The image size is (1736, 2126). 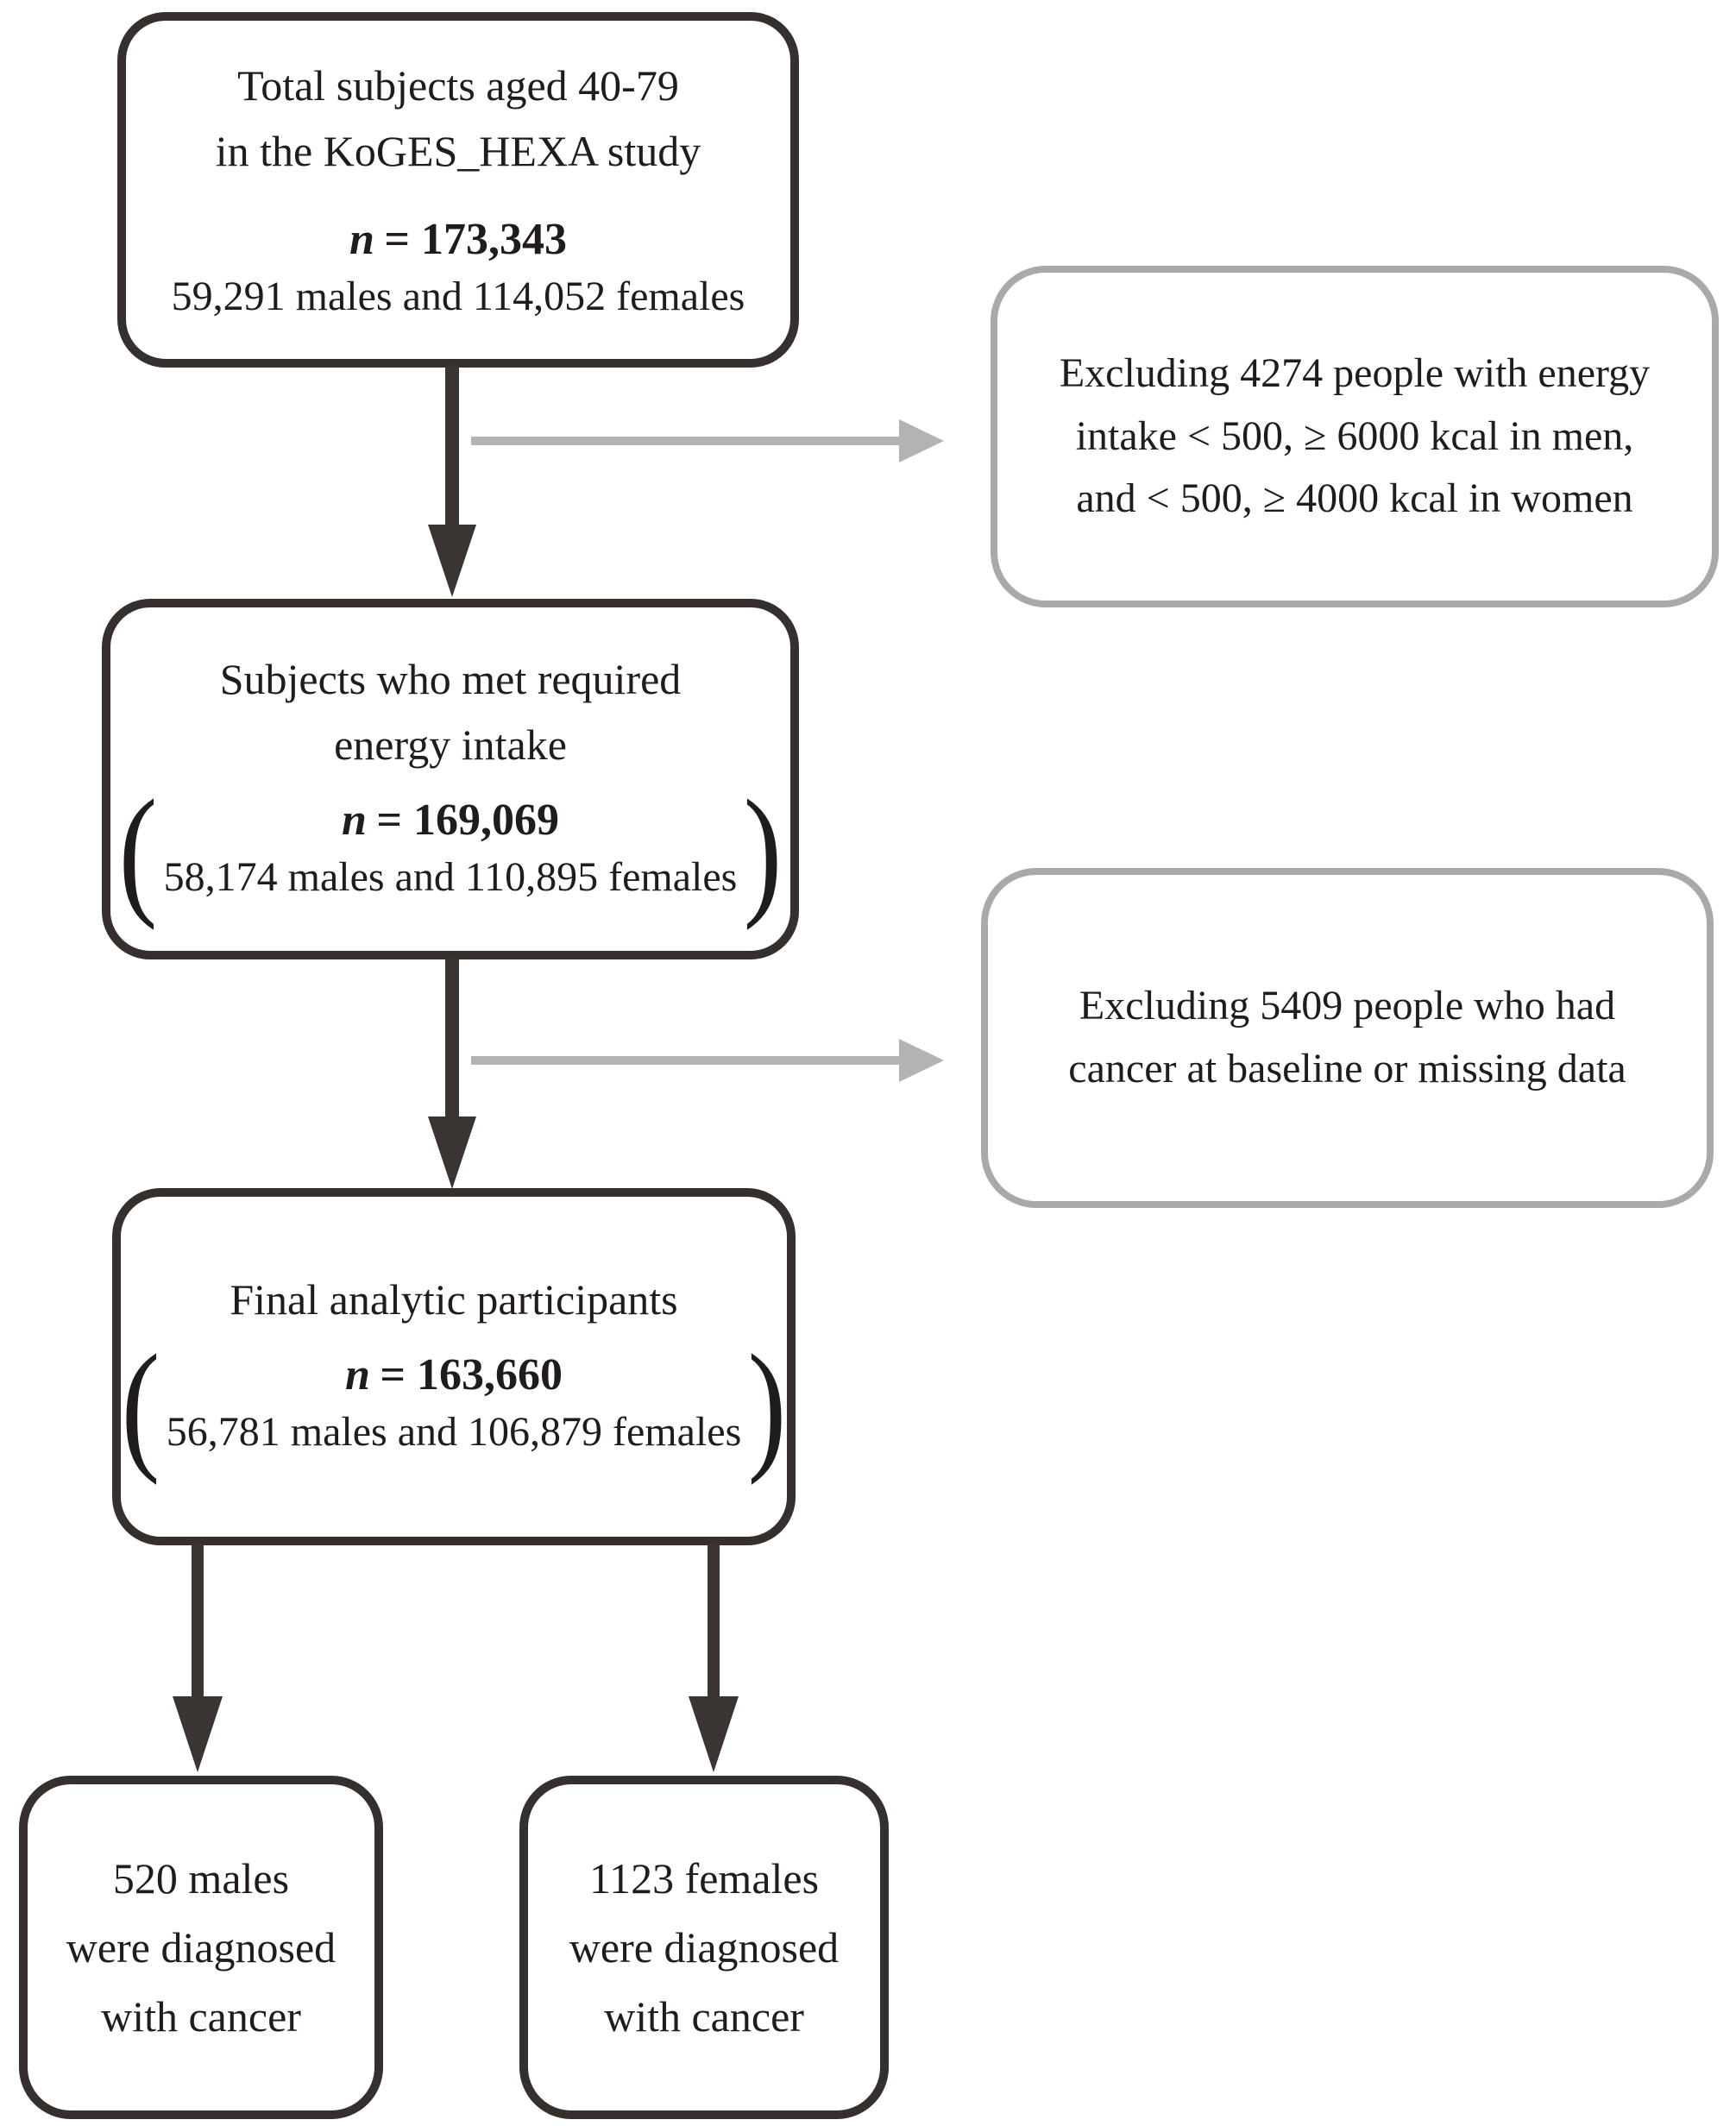 What do you see at coordinates (452, 1152) in the screenshot?
I see `flow-arrow-down-2-head-icon` at bounding box center [452, 1152].